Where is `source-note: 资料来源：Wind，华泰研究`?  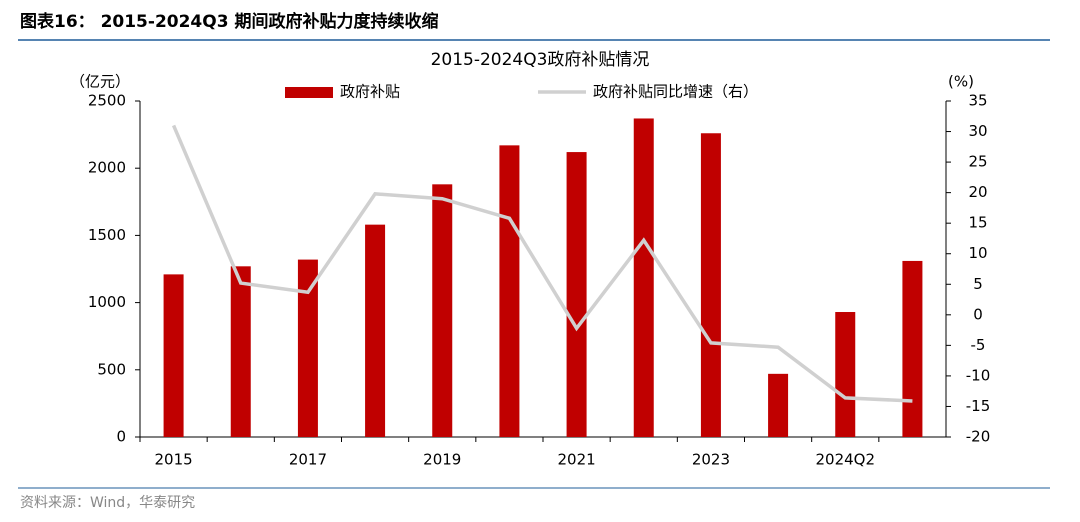
source-note: 资料来源：Wind，华泰研究 is located at coordinates (107, 503).